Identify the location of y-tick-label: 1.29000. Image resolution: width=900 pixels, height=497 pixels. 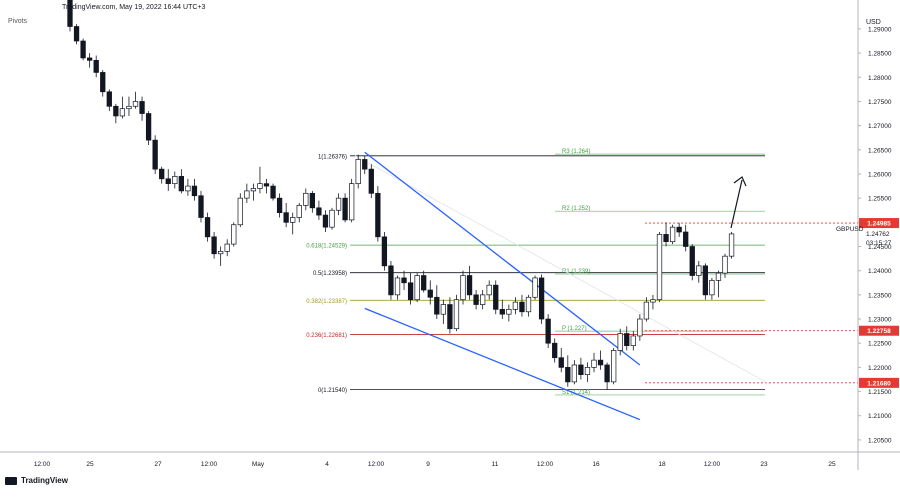
(880, 29).